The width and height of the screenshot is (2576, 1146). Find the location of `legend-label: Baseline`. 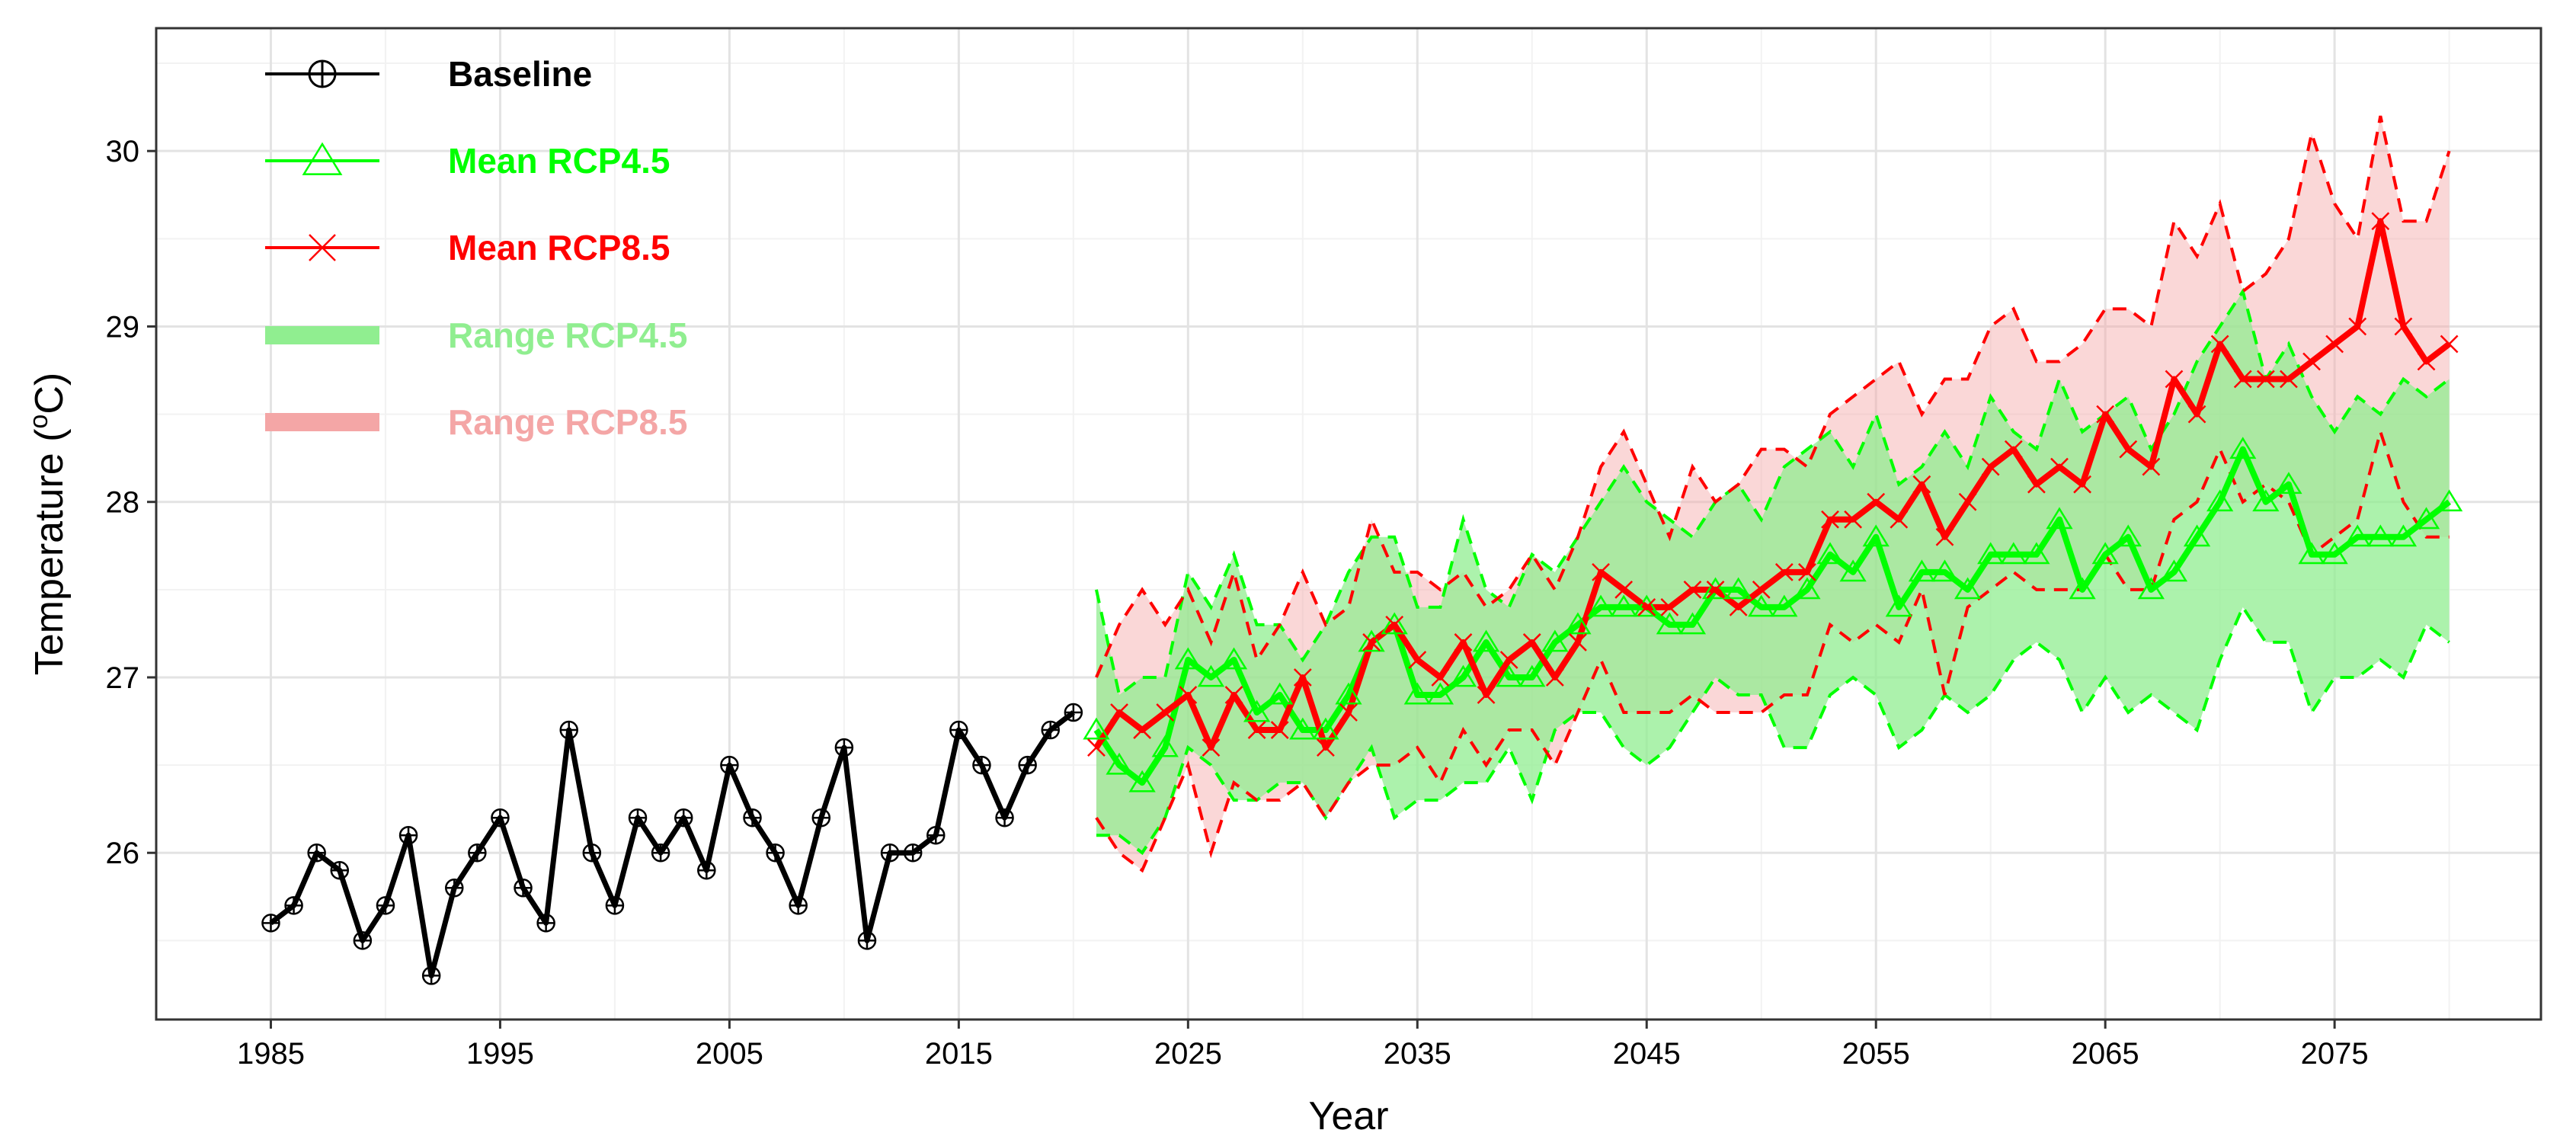

legend-label: Baseline is located at coordinates (520, 74).